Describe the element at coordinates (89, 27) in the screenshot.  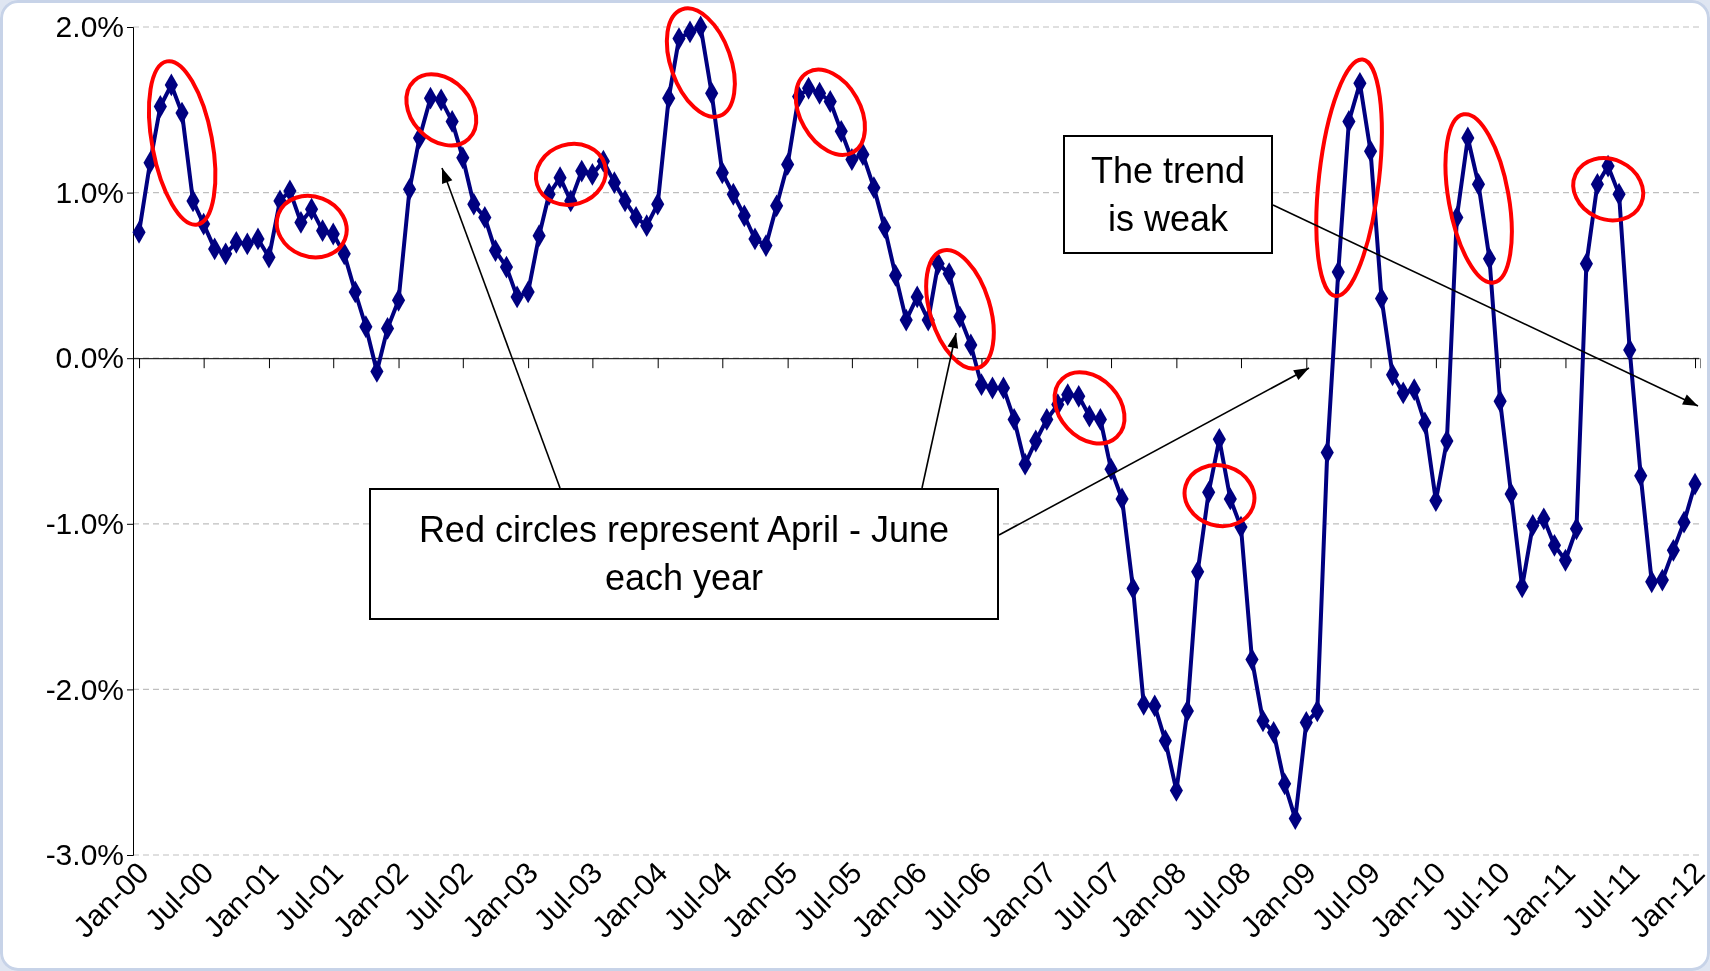
I see `y-tick-label: 2.0%` at that location.